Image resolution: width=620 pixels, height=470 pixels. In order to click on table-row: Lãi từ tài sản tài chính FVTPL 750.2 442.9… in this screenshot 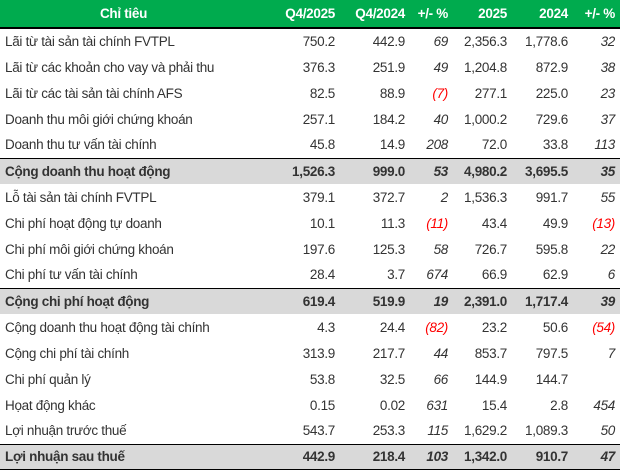, I will do `click(310, 41)`.